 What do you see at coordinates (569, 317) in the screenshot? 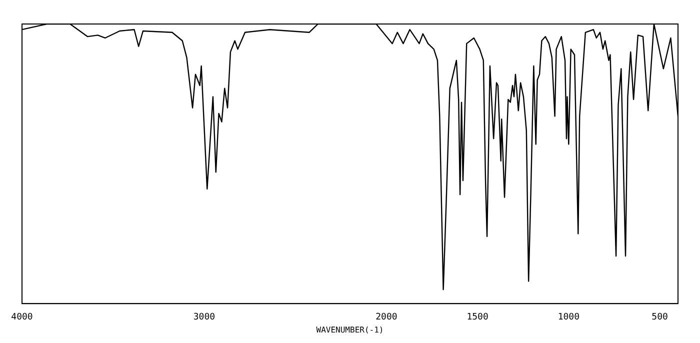
I see `x-tick-label: 1000` at bounding box center [569, 317].